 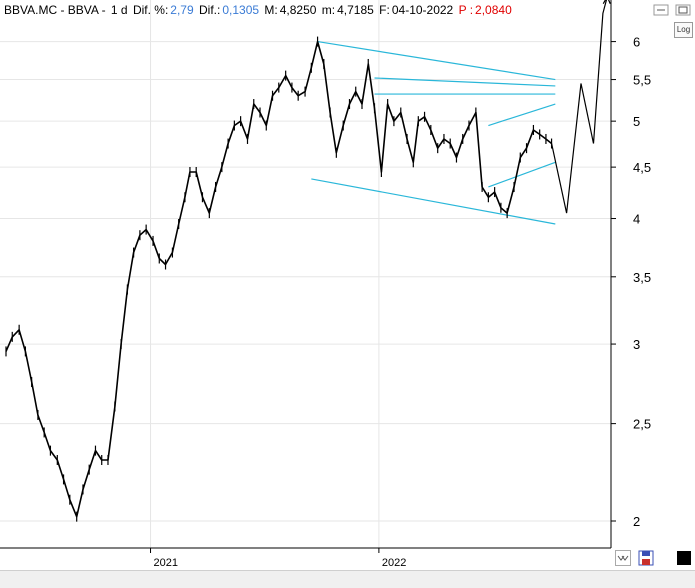 I want to click on window-icon, so click(x=683, y=10).